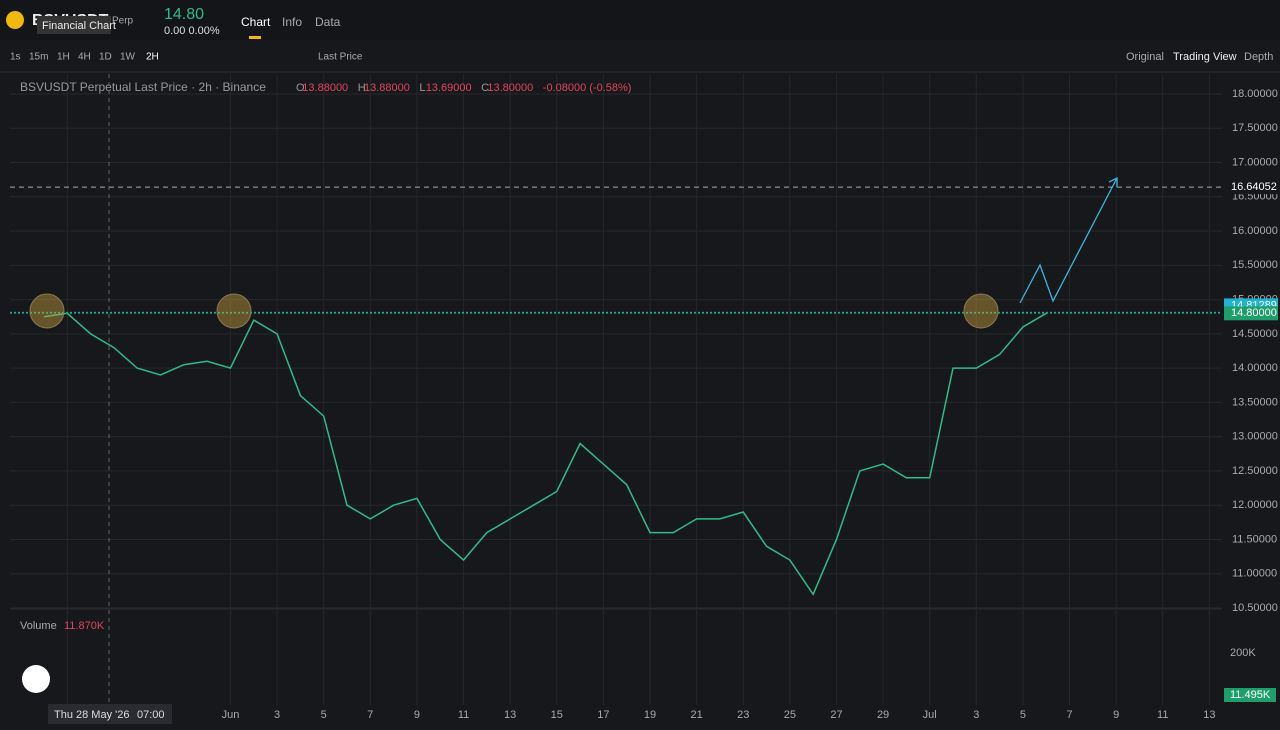 The image size is (1280, 730). Describe the element at coordinates (1255, 437) in the screenshot. I see `y-tick-label: 13.00000` at that location.